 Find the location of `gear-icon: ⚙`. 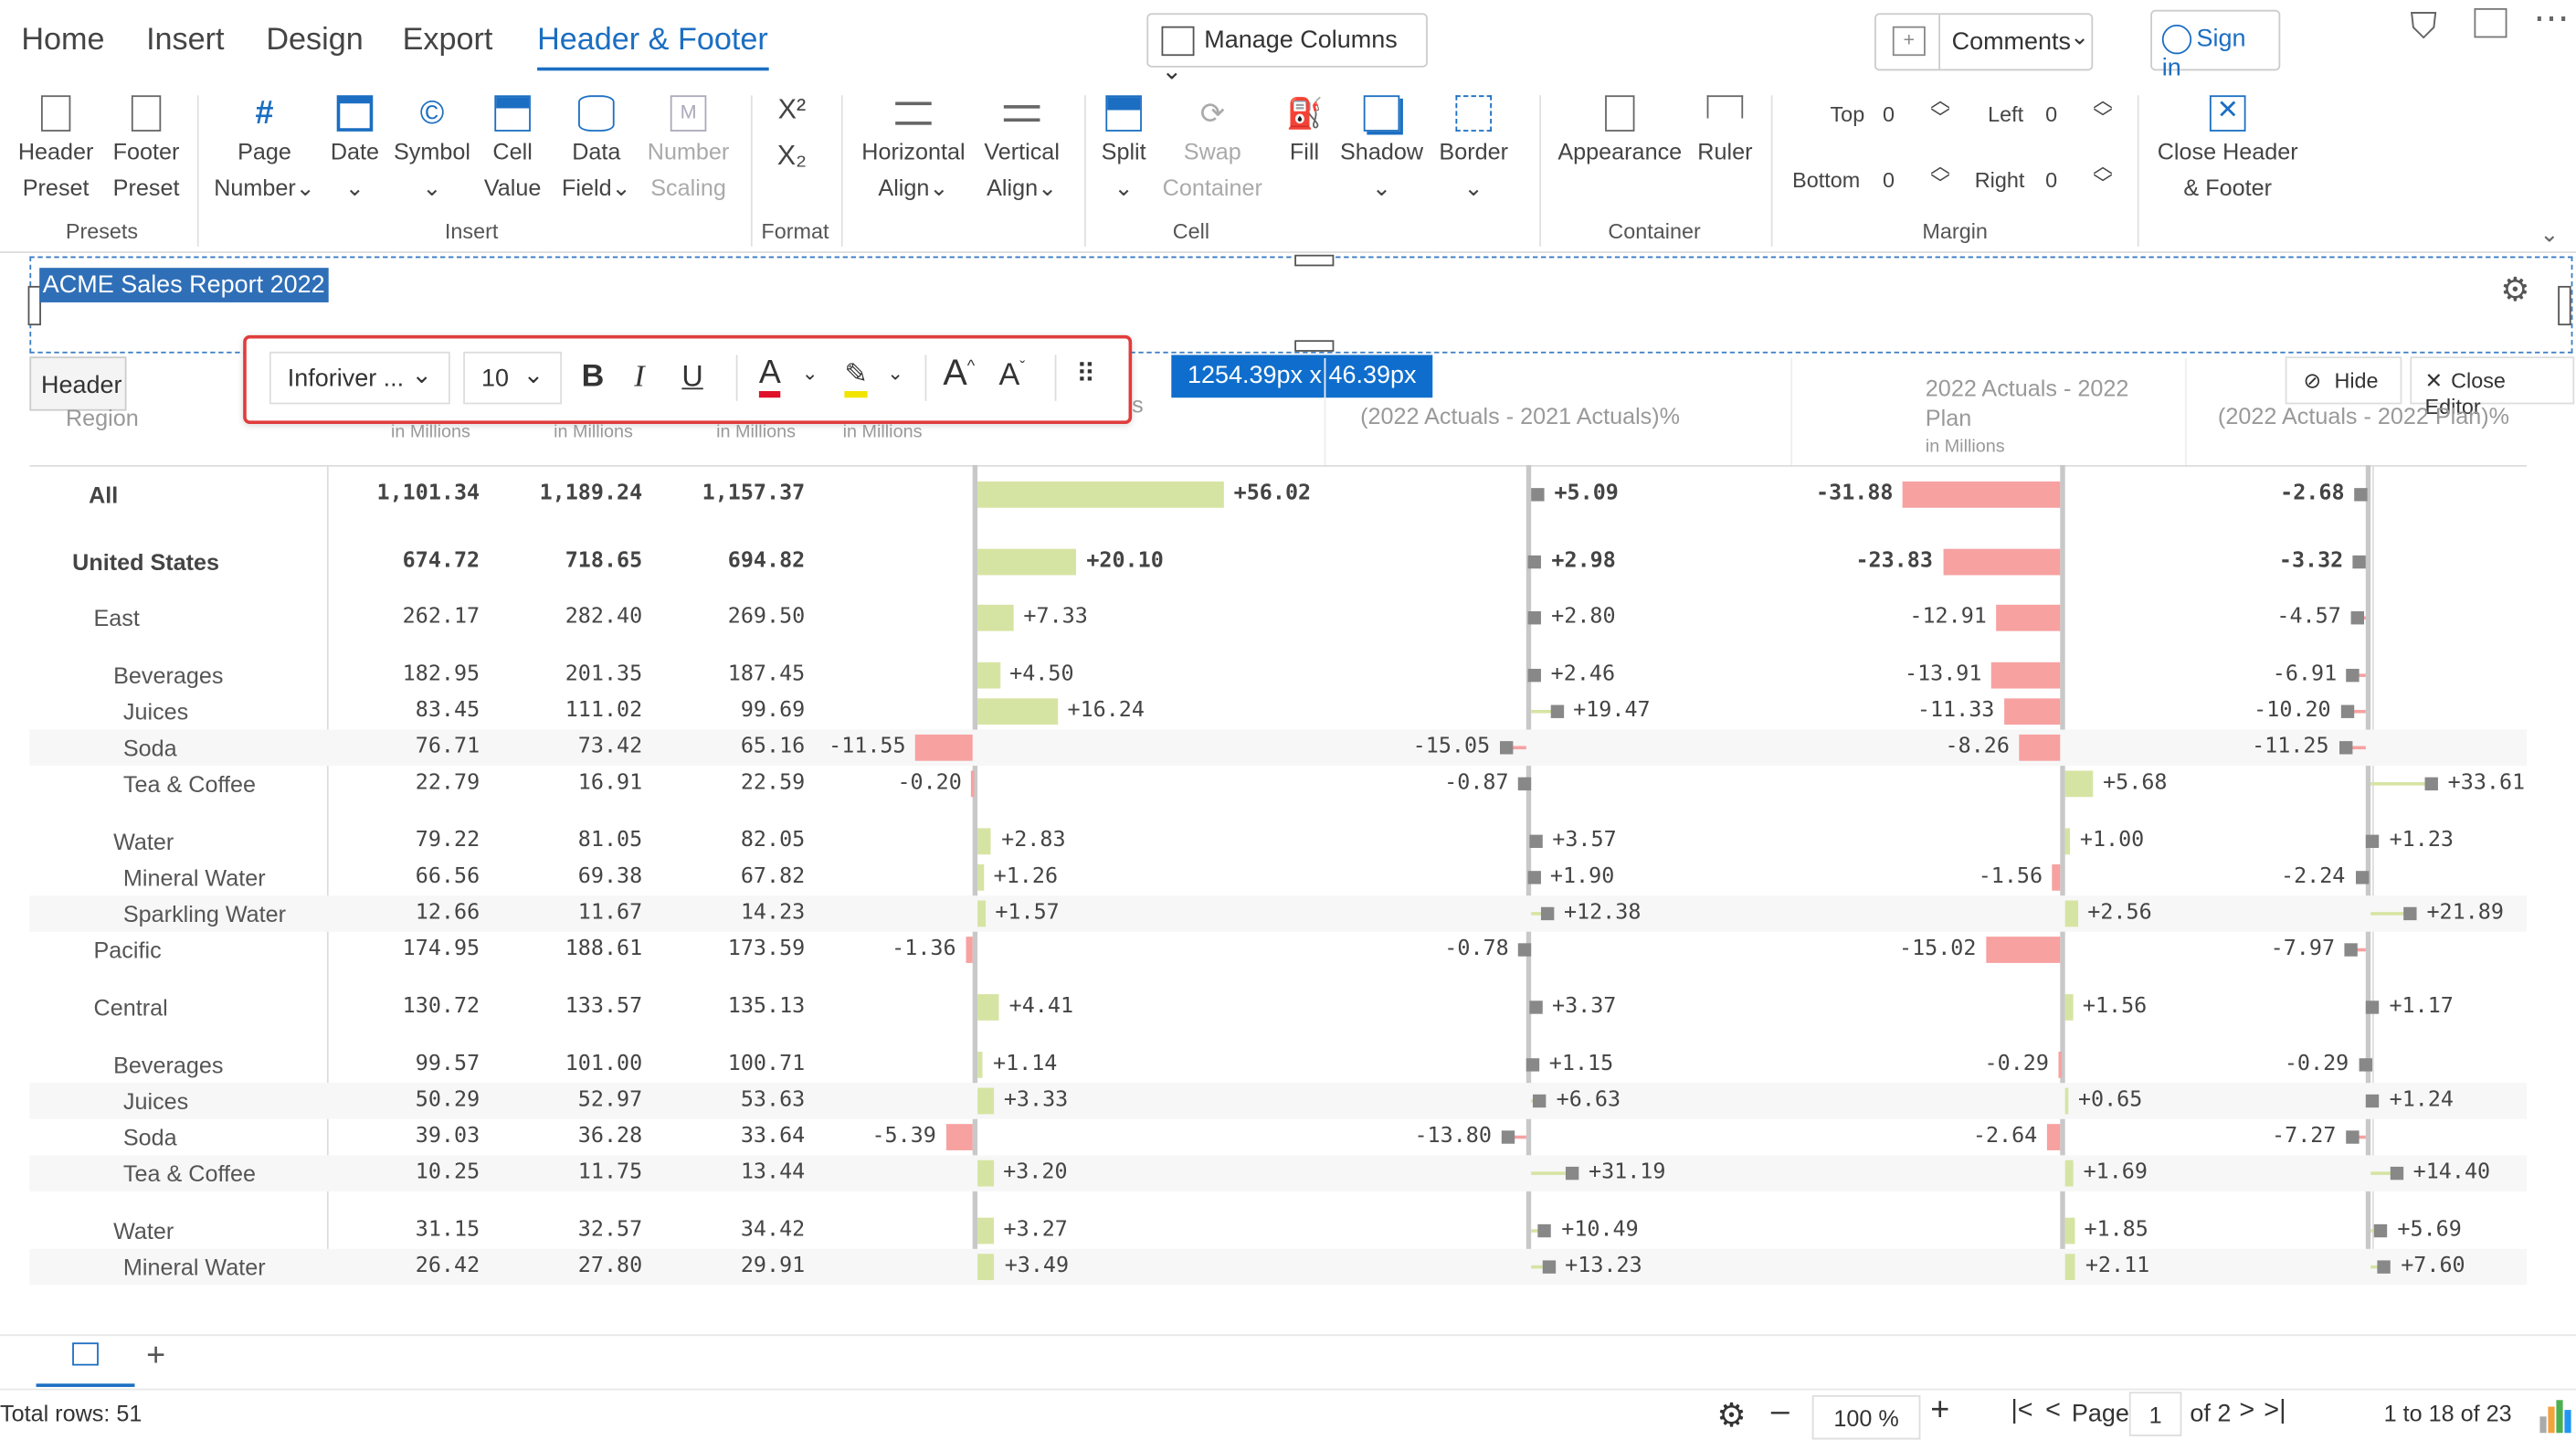

gear-icon: ⚙ is located at coordinates (2515, 291).